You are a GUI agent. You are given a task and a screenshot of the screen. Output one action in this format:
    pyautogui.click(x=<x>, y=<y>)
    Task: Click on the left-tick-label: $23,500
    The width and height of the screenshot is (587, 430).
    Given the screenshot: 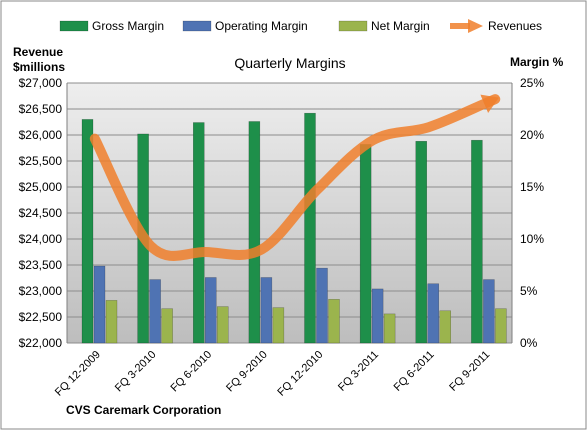 What is the action you would take?
    pyautogui.click(x=41, y=265)
    